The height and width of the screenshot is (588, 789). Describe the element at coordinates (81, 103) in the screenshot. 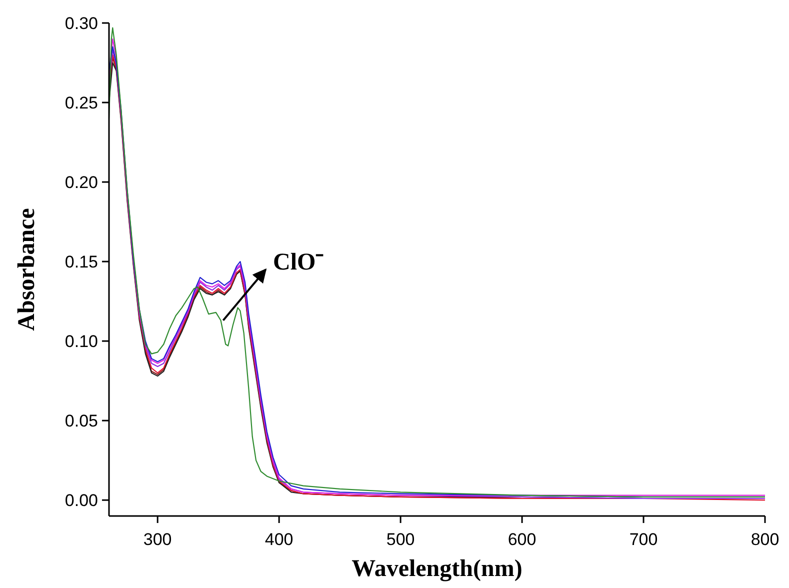

I see `y-tick-label: 0.25` at that location.